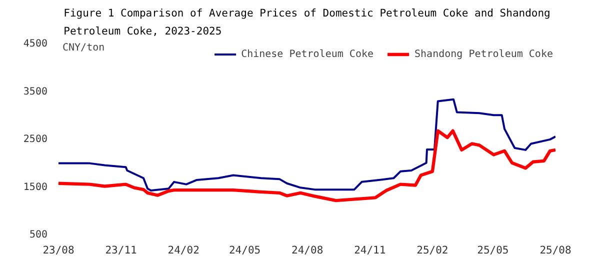 The width and height of the screenshot is (591, 263). What do you see at coordinates (432, 250) in the screenshot?
I see `x-tick-label: 25/02` at bounding box center [432, 250].